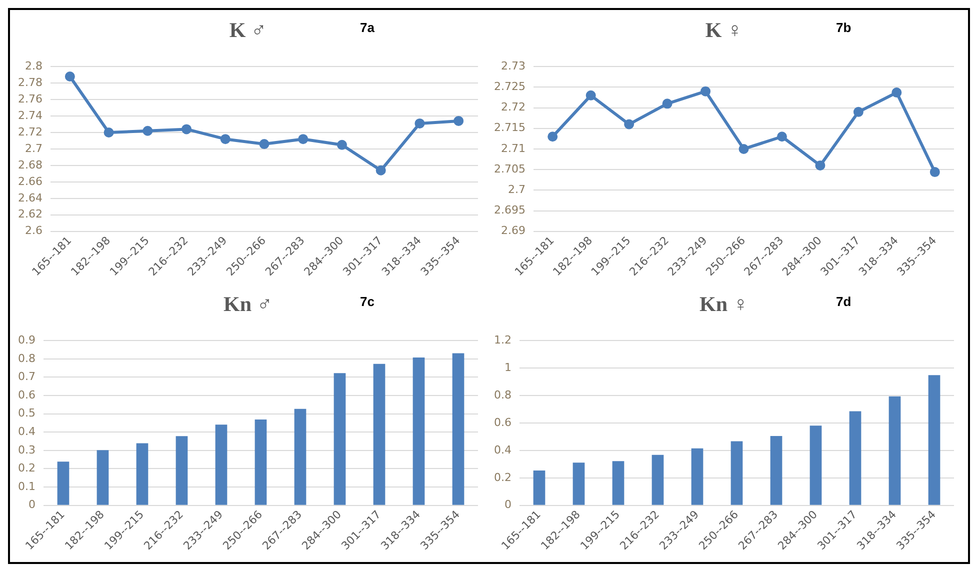 The width and height of the screenshot is (975, 574). What do you see at coordinates (723, 304) in the screenshot?
I see `chart-title: Kn ♀` at bounding box center [723, 304].